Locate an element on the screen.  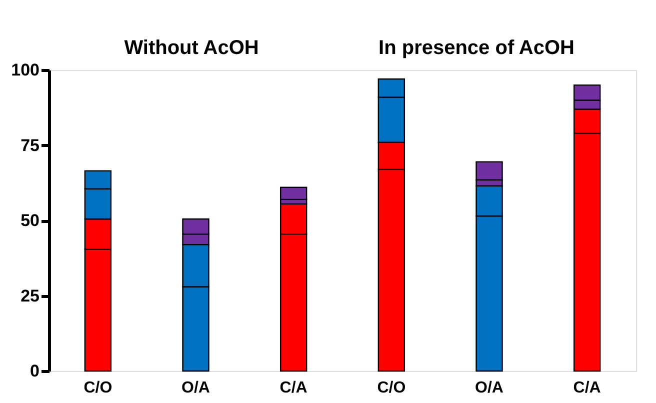
y-tick-label: 100 is located at coordinates (25, 70).